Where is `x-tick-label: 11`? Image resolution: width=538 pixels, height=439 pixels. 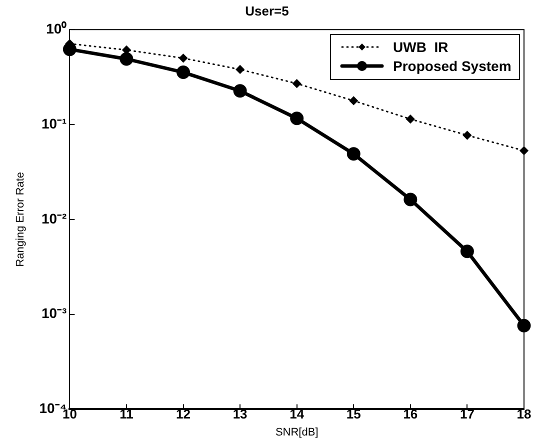 x-tick-label: 11 is located at coordinates (127, 414).